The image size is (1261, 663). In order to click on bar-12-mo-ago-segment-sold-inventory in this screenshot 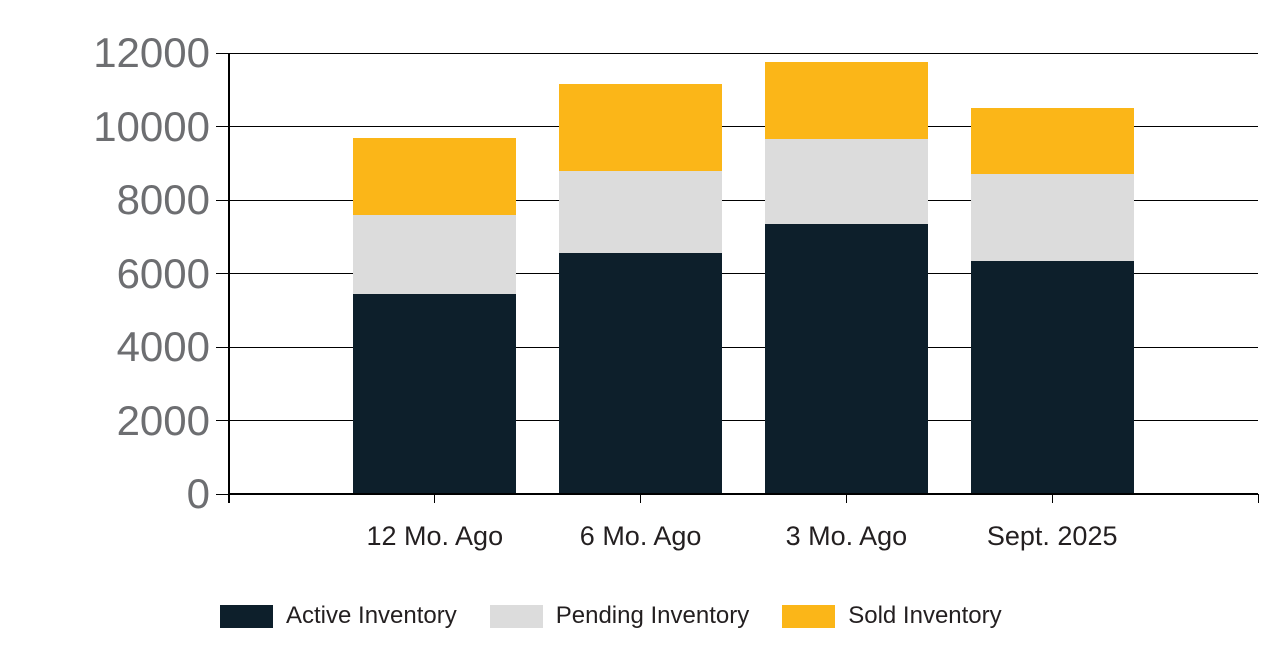, I will do `click(435, 176)`.